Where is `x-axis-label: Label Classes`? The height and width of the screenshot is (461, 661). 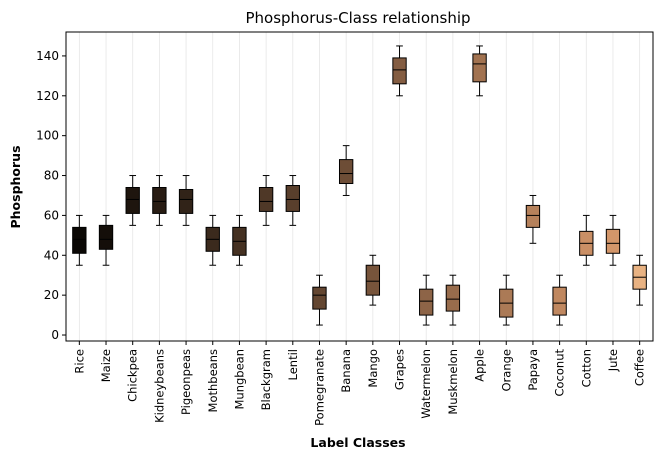 x-axis-label: Label Classes is located at coordinates (357, 442).